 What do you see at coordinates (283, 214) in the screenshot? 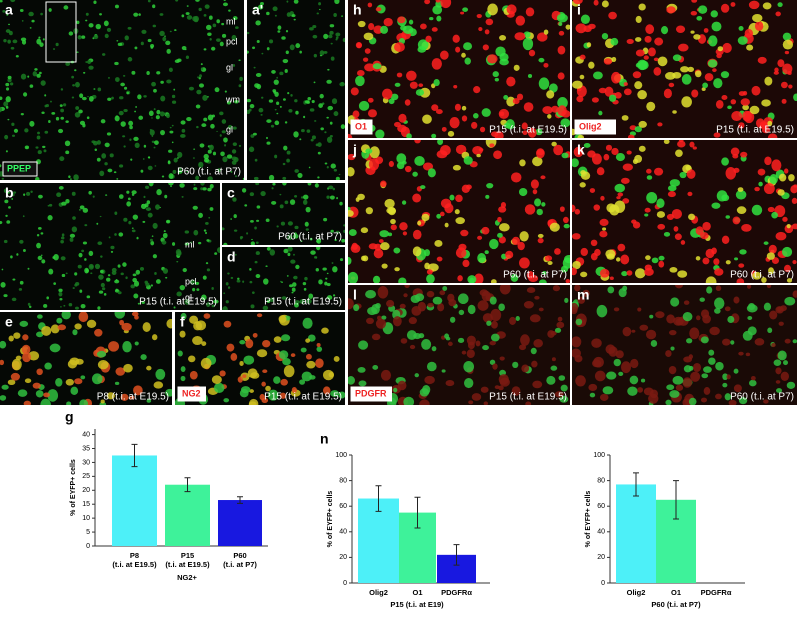
I see `cells` at bounding box center [283, 214].